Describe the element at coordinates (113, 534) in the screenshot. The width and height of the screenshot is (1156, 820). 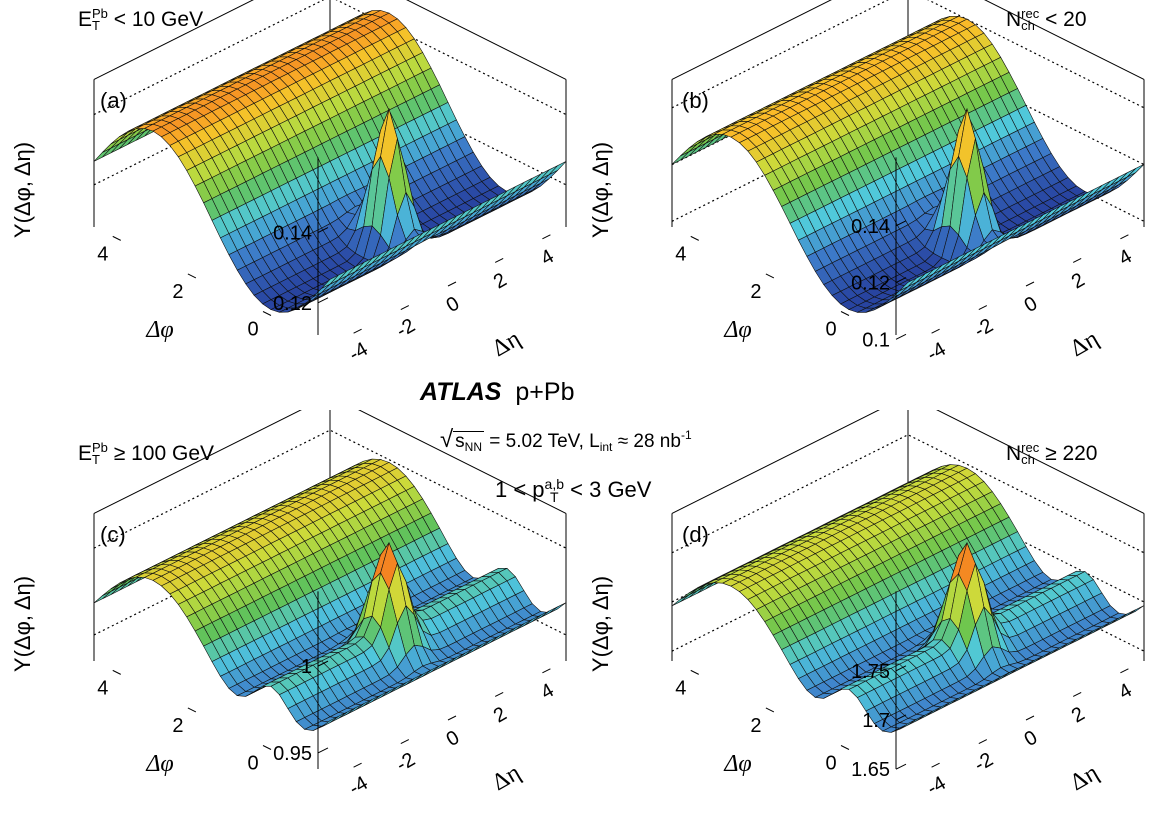
I see `panel-label: (c)` at that location.